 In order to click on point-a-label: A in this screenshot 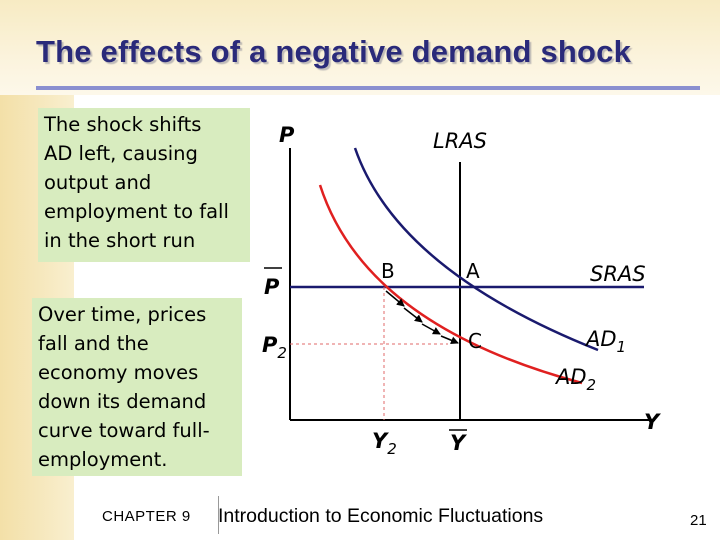, I will do `click(473, 271)`.